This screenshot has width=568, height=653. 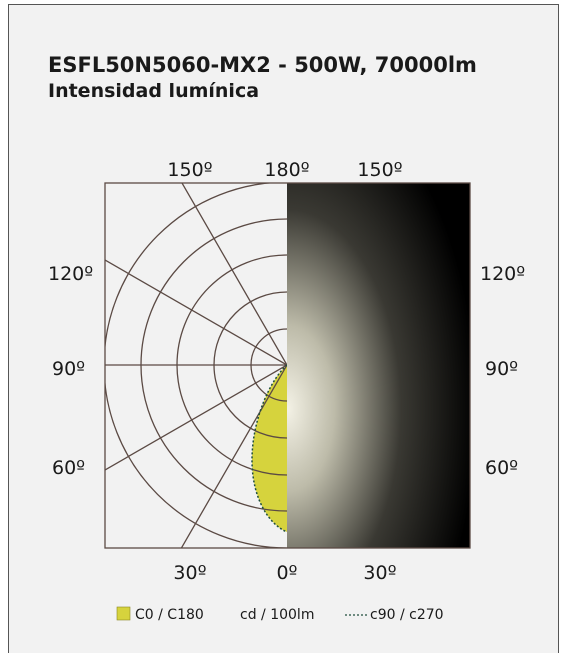 What do you see at coordinates (153, 91) in the screenshot?
I see `subtitle: Intensidad lumínica` at bounding box center [153, 91].